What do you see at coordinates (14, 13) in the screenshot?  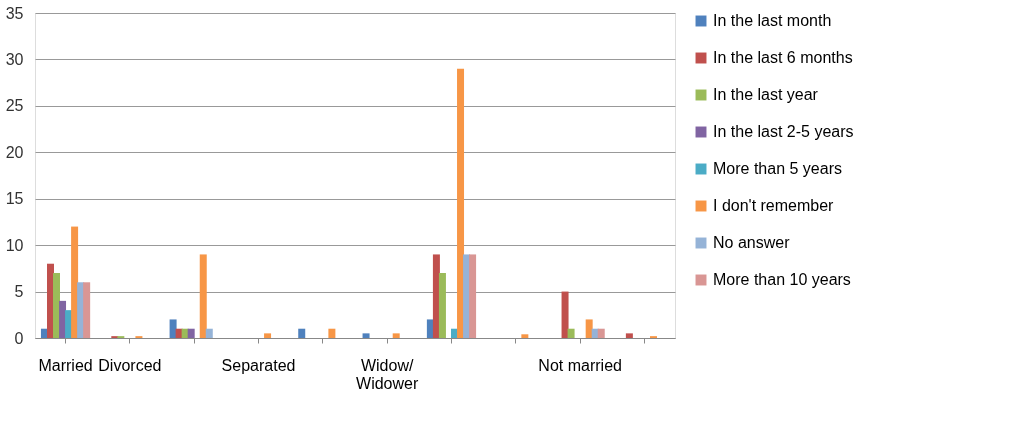 I see `y-tick-label: 35` at bounding box center [14, 13].